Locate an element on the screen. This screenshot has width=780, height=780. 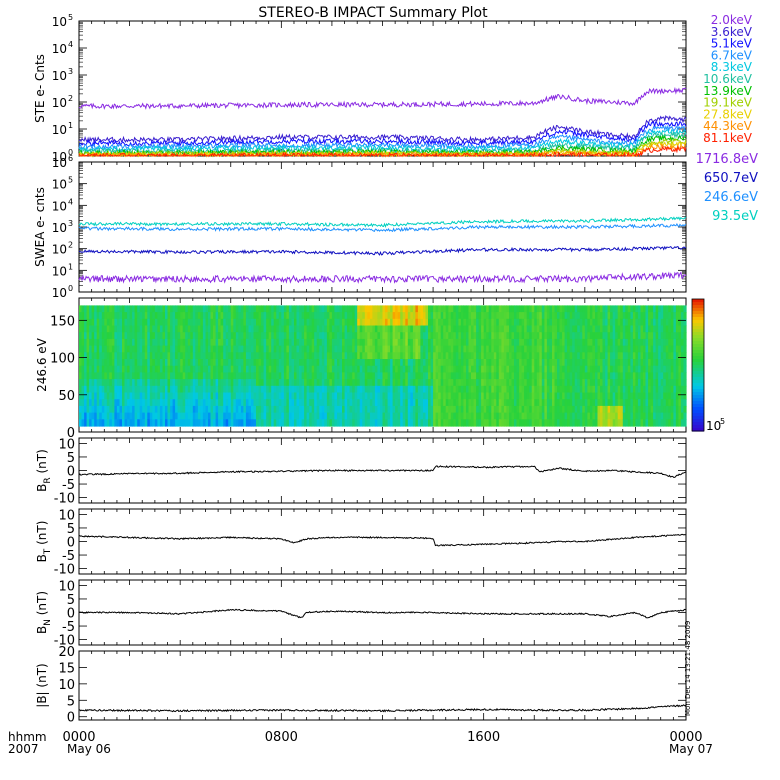
y-tick-label: 100 is located at coordinates (62, 359).